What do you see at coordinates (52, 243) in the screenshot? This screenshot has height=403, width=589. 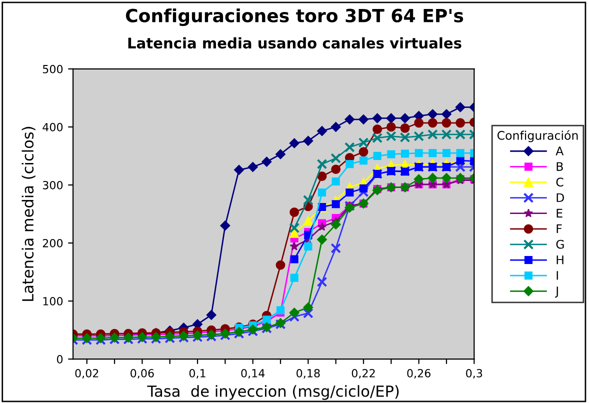 I see `y-tick-label: 200` at bounding box center [52, 243].